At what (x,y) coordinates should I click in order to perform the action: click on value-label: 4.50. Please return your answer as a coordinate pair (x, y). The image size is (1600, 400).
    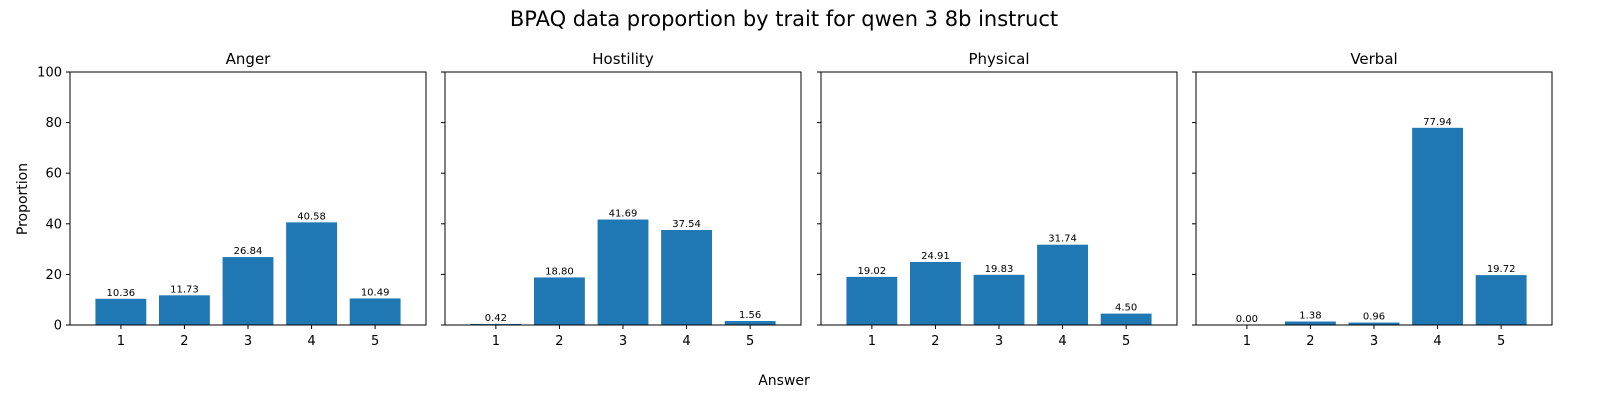
    Looking at the image, I should click on (1126, 308).